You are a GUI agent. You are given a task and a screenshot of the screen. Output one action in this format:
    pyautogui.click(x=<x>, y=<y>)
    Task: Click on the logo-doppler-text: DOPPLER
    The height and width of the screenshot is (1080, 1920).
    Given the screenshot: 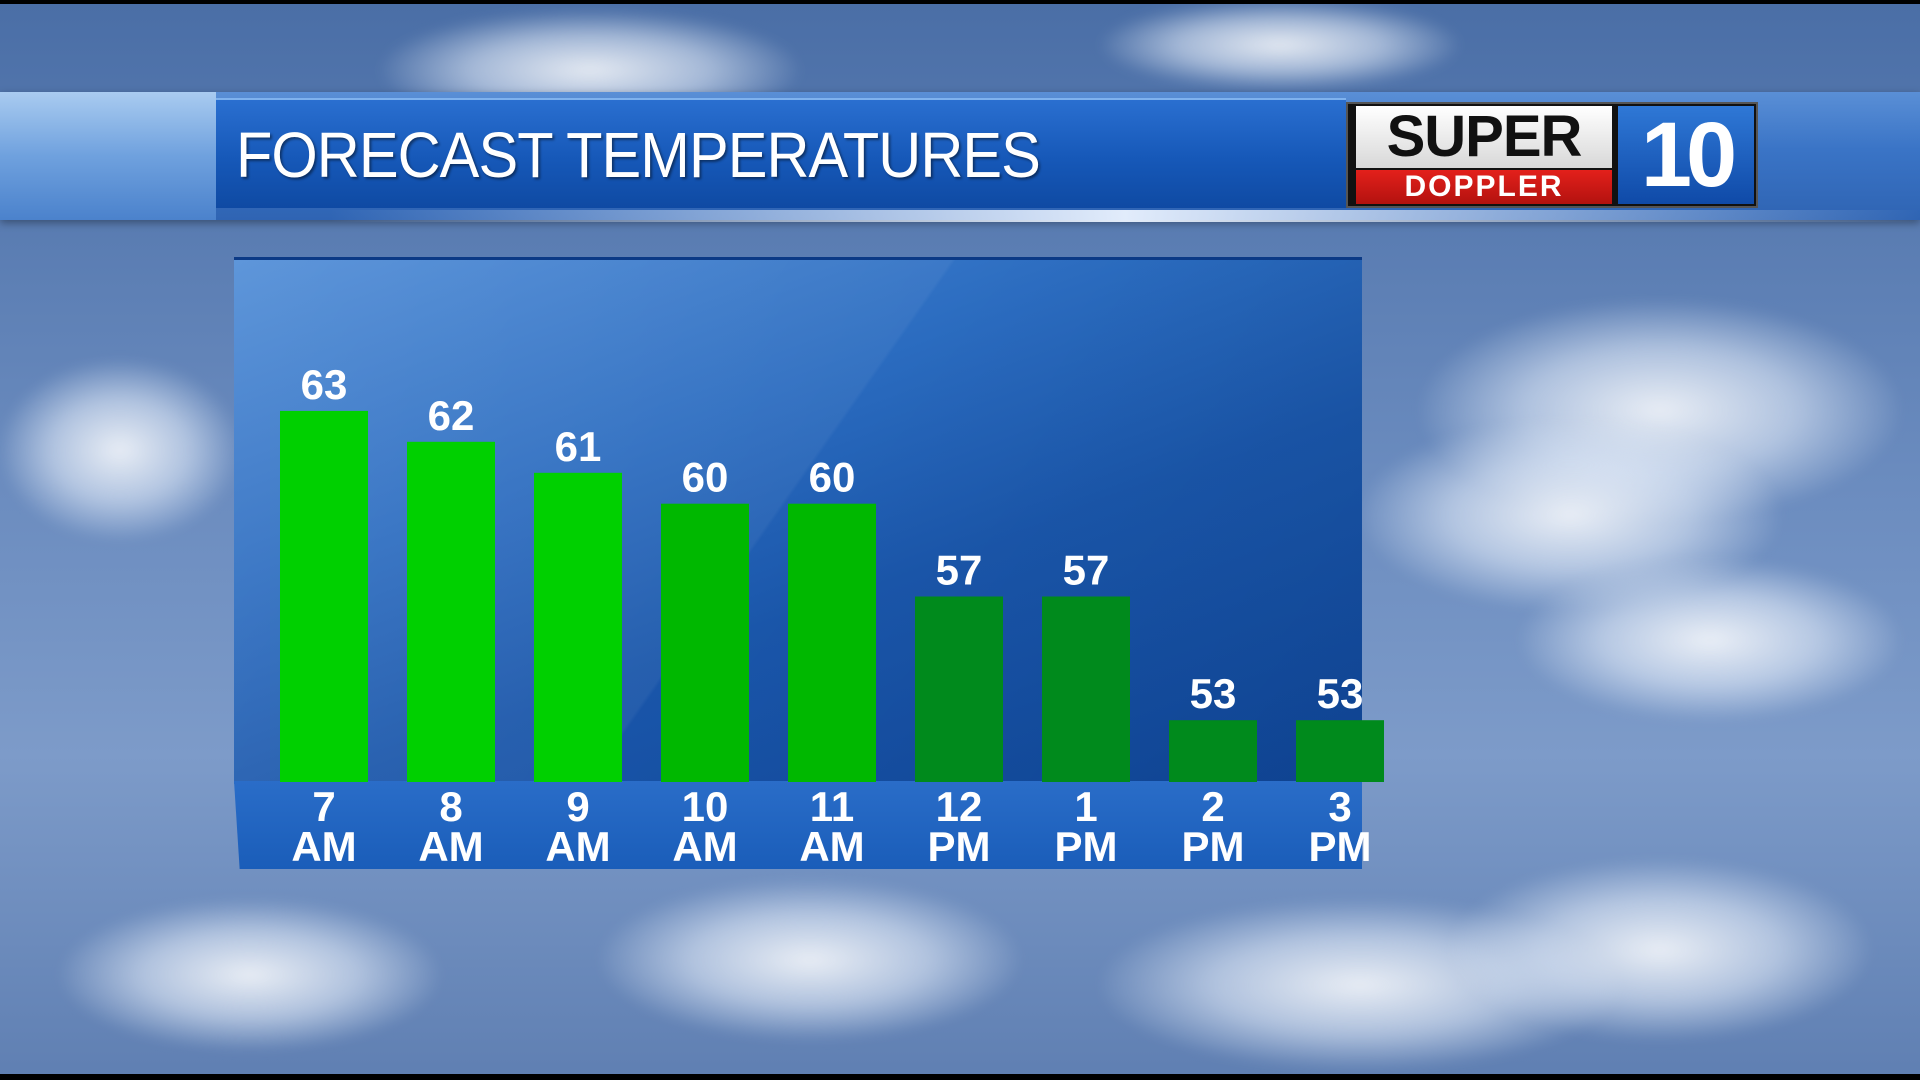 What is the action you would take?
    pyautogui.click(x=1484, y=187)
    